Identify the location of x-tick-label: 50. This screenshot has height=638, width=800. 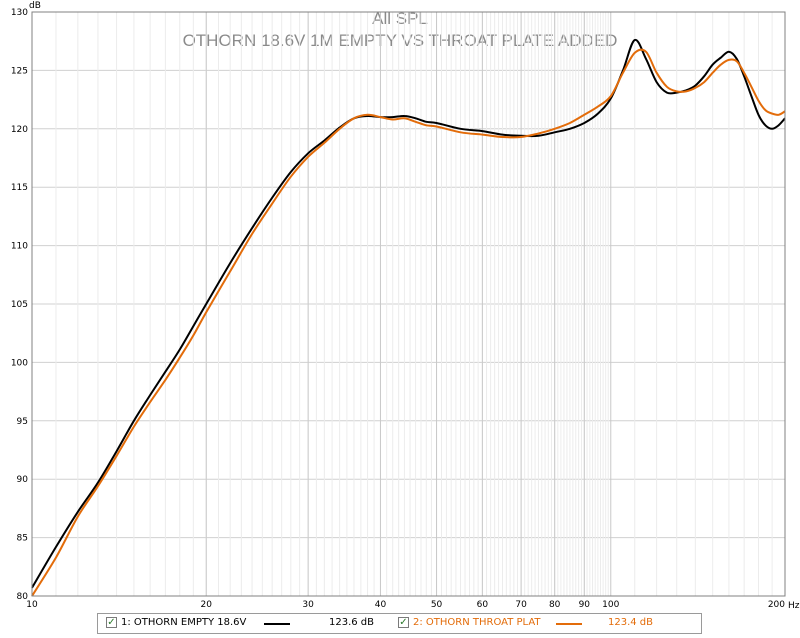
(437, 605).